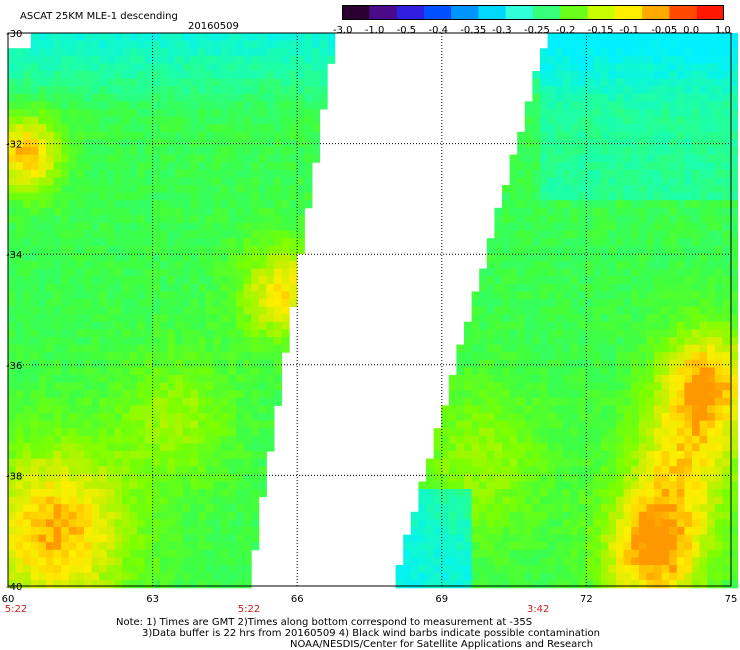  Describe the element at coordinates (14, 145) in the screenshot. I see `y-tick-label: -32` at that location.